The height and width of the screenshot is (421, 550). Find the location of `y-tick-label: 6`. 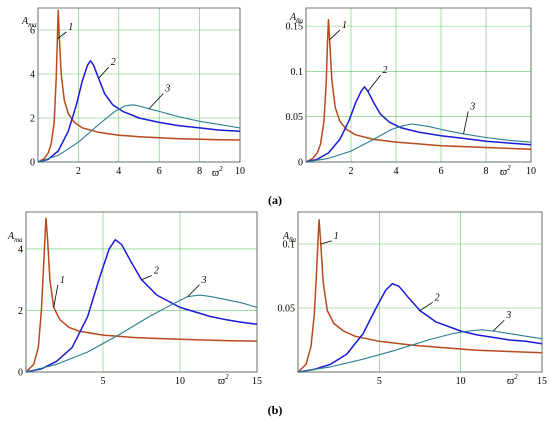

y-tick-label: 6 is located at coordinates (32, 31).